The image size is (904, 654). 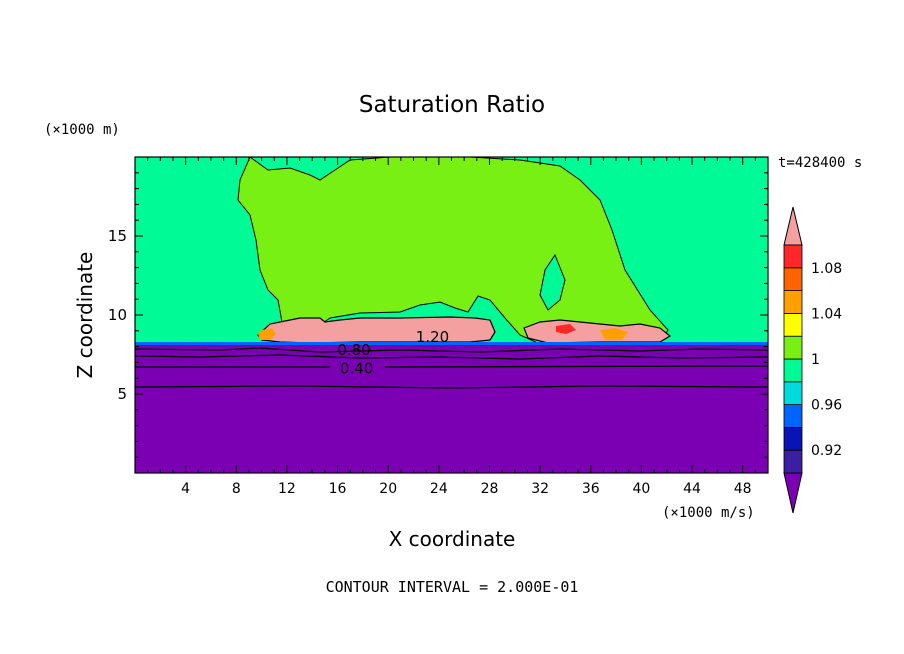 What do you see at coordinates (540, 489) in the screenshot?
I see `x-tick-label: 32` at bounding box center [540, 489].